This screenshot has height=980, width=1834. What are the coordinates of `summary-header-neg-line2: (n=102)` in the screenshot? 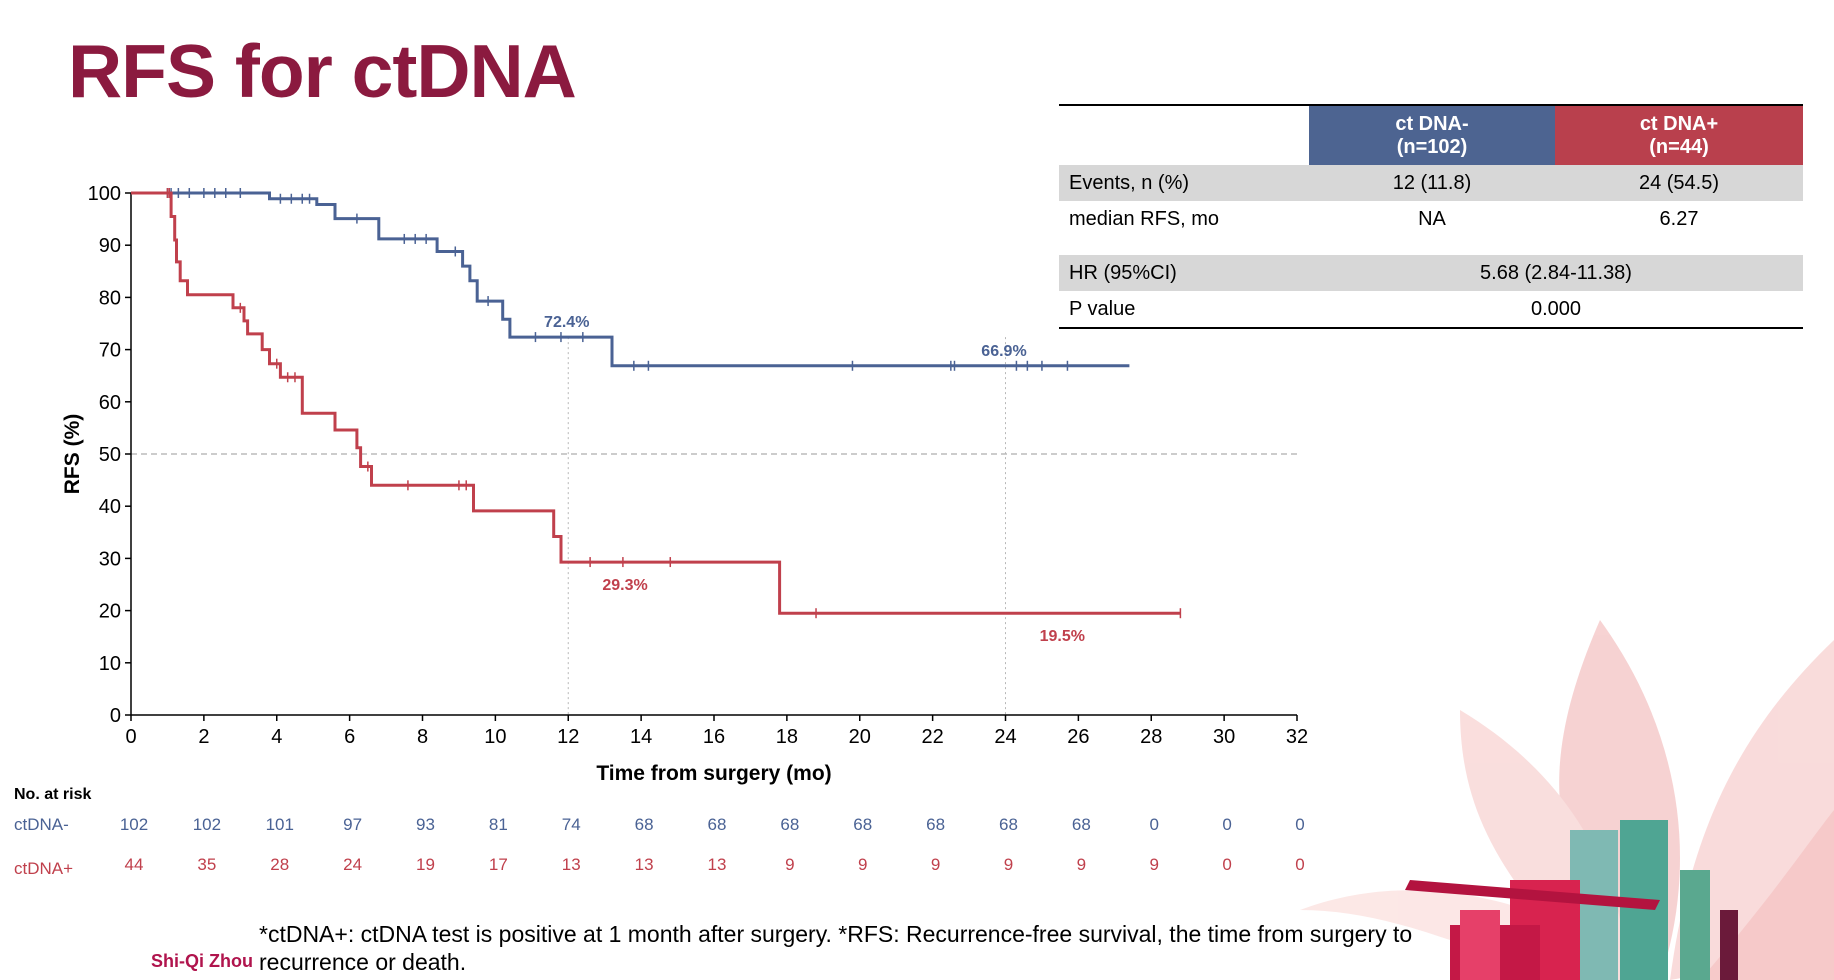 It's located at (1432, 146).